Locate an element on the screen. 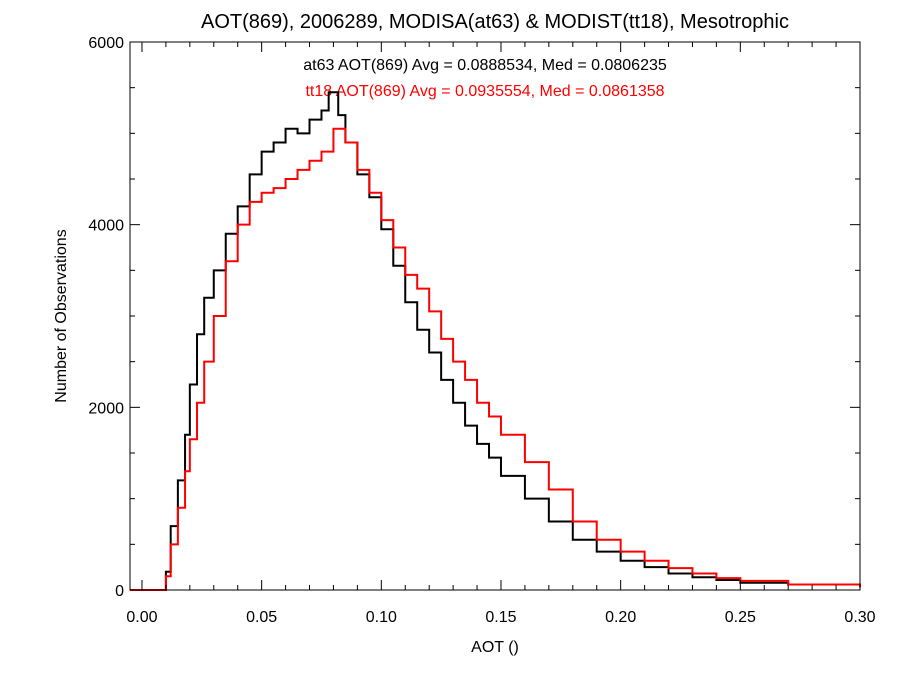  y-tick-label: 0 is located at coordinates (119, 591).